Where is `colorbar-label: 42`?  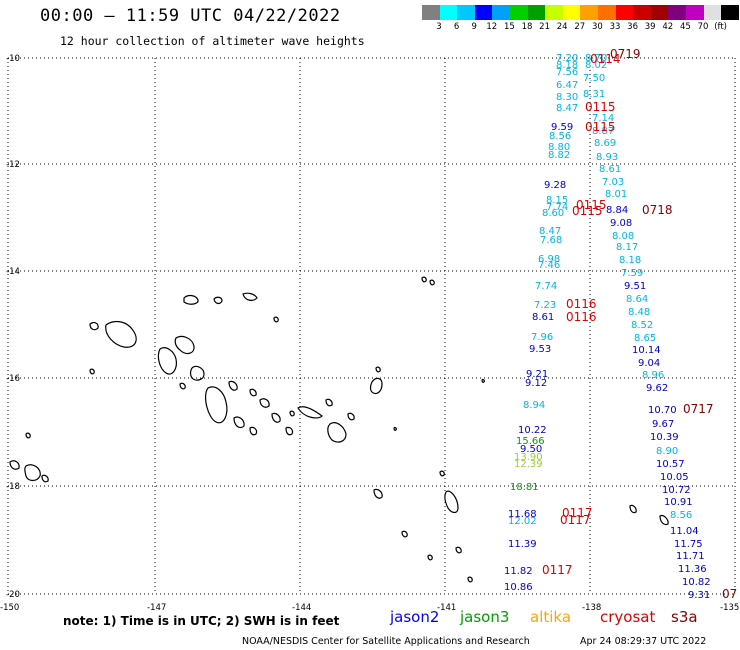
colorbar-label: 42 is located at coordinates (668, 27).